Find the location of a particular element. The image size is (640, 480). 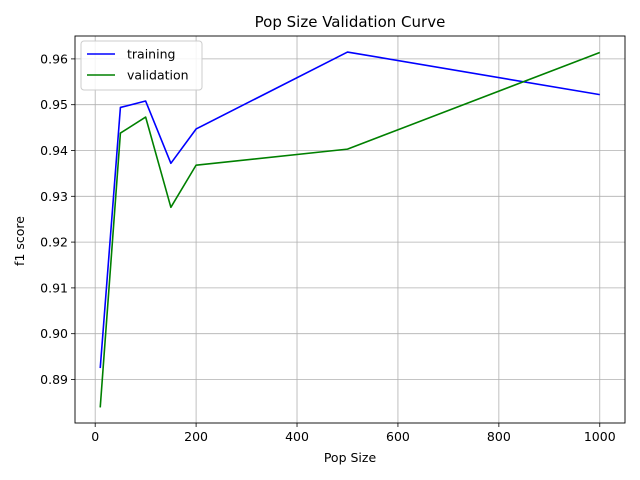

y-tick-label: 0.89 is located at coordinates (54, 379).